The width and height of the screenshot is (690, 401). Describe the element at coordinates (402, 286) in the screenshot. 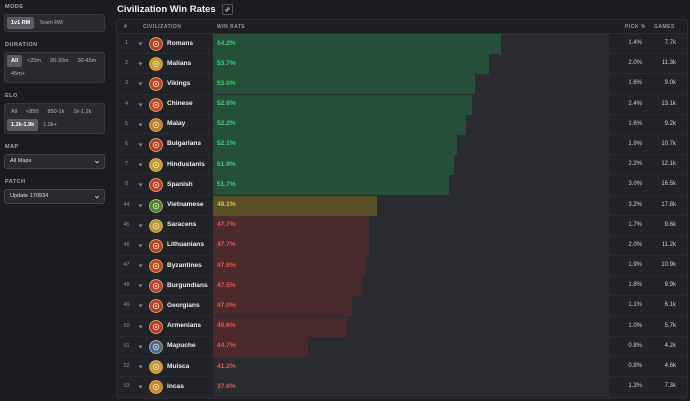

I see `table-row: 48 Burgundians 47.5% 1.8% 9.9k` at that location.